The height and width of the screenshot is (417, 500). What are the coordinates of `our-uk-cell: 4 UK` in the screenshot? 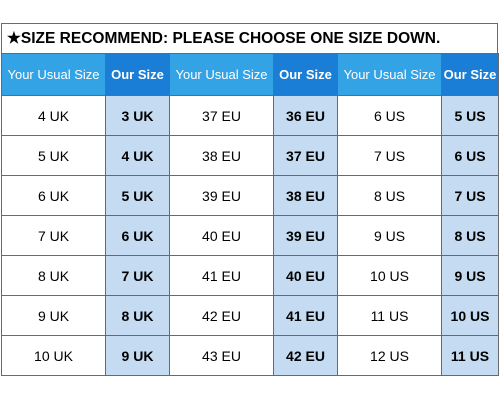 It's located at (137, 155).